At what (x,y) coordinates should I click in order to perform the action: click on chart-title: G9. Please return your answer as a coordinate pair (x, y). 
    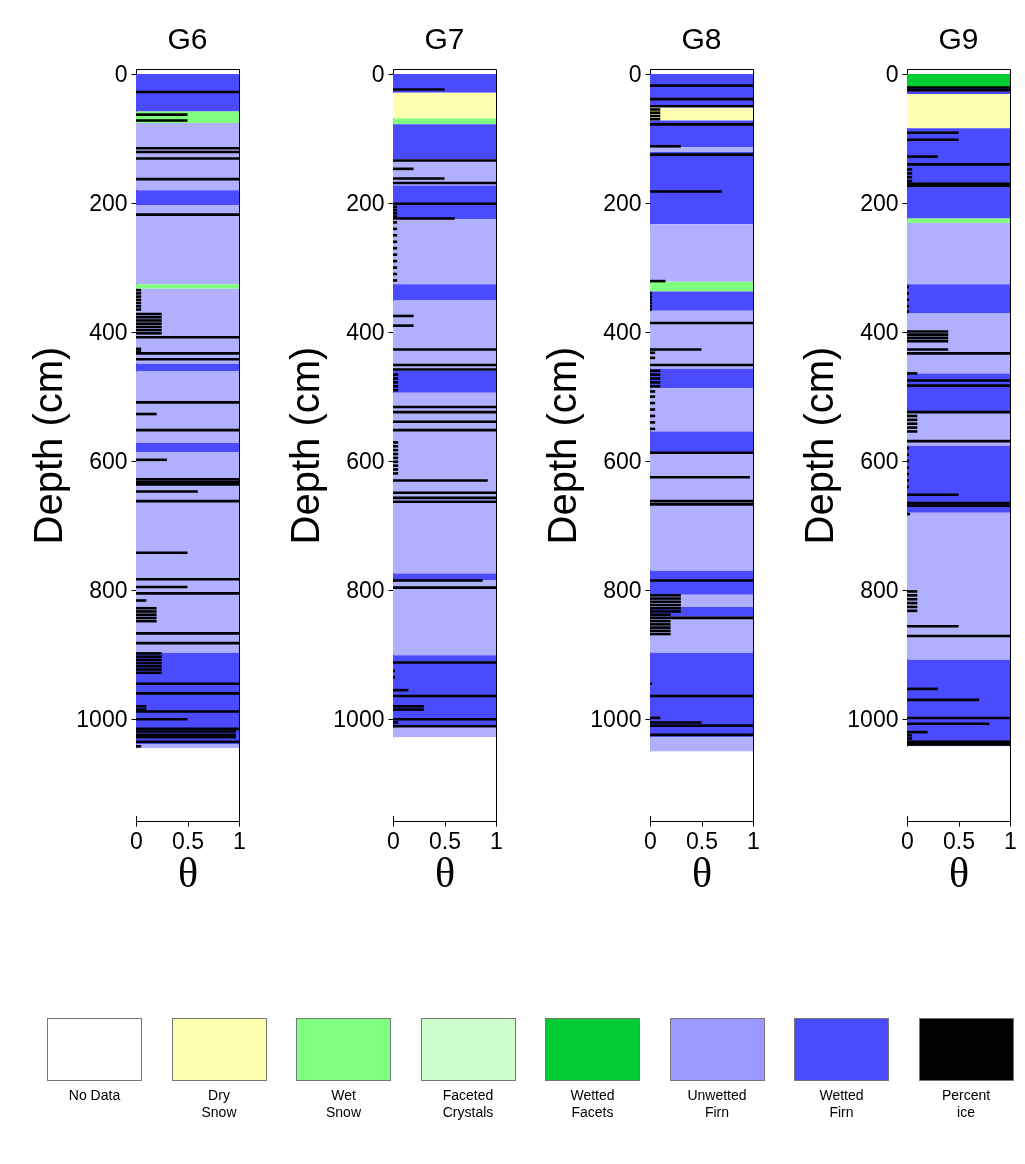
    Looking at the image, I should click on (958, 38).